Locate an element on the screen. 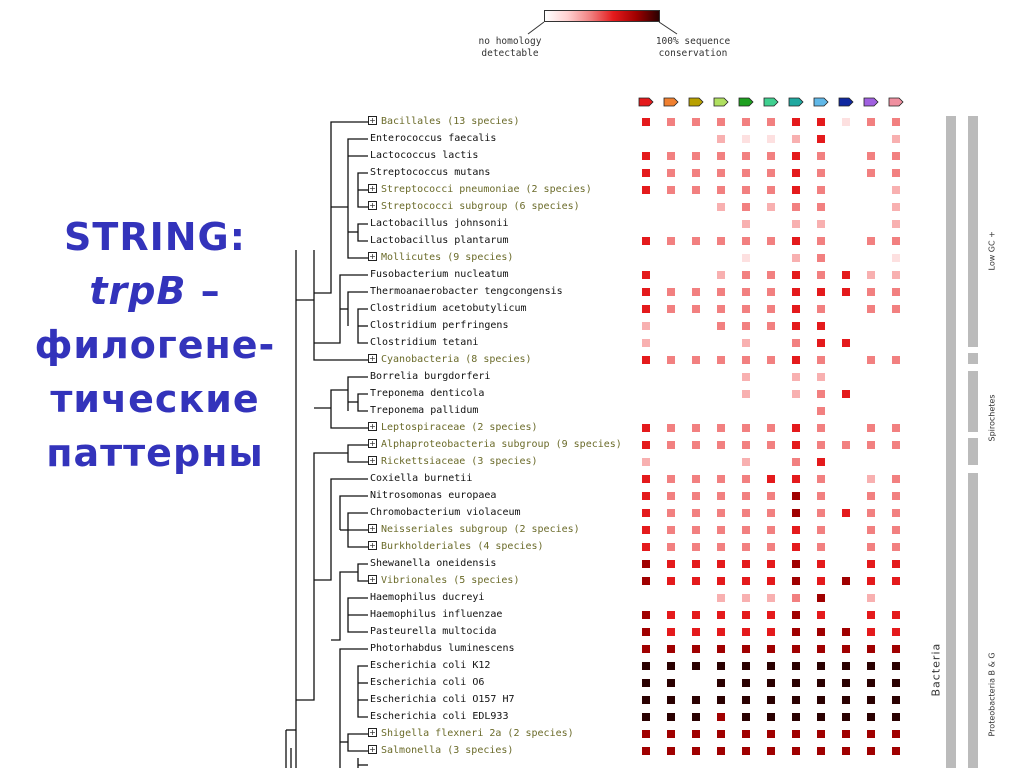 Image resolution: width=1024 pixels, height=768 pixels. species-row-label: + Bacillales (13 species) is located at coordinates (443, 122).